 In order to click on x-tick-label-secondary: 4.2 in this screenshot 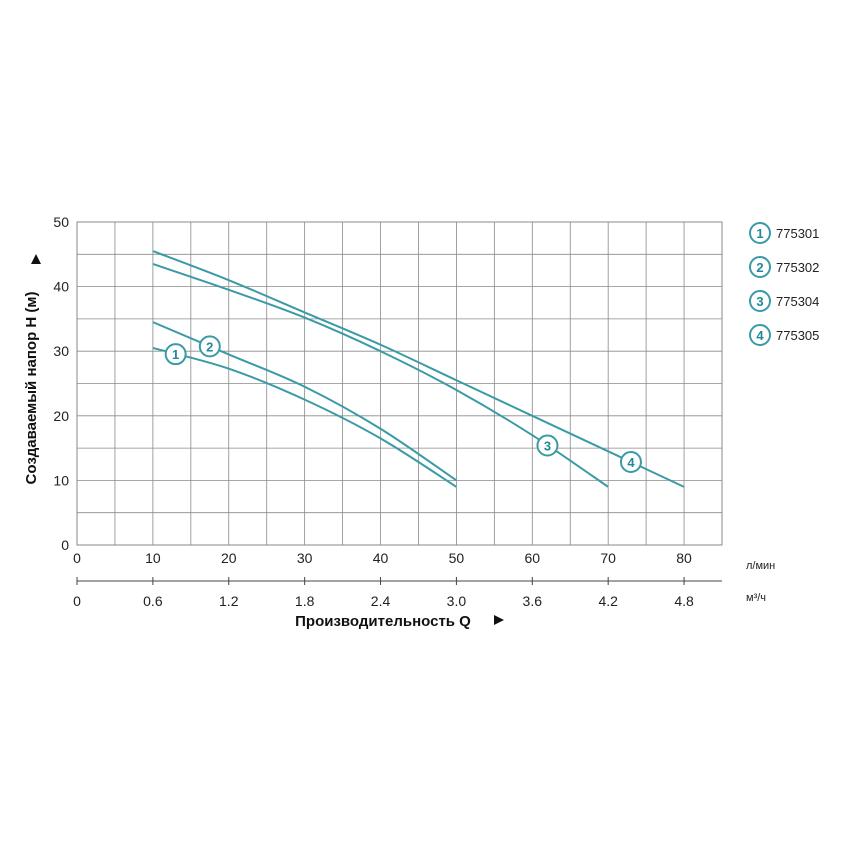, I will do `click(608, 601)`.